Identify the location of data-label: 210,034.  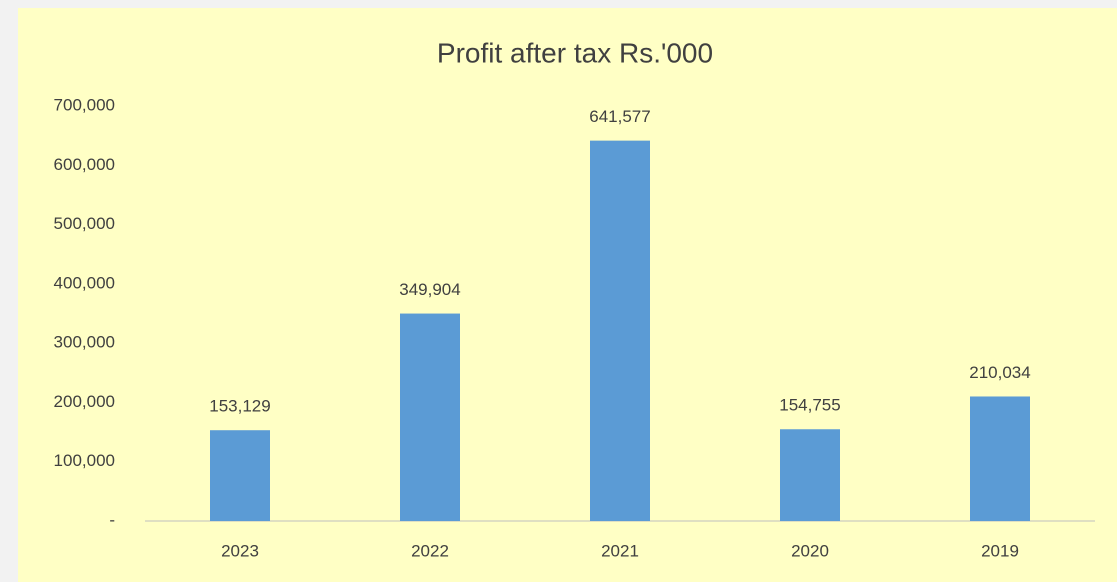
(999, 372).